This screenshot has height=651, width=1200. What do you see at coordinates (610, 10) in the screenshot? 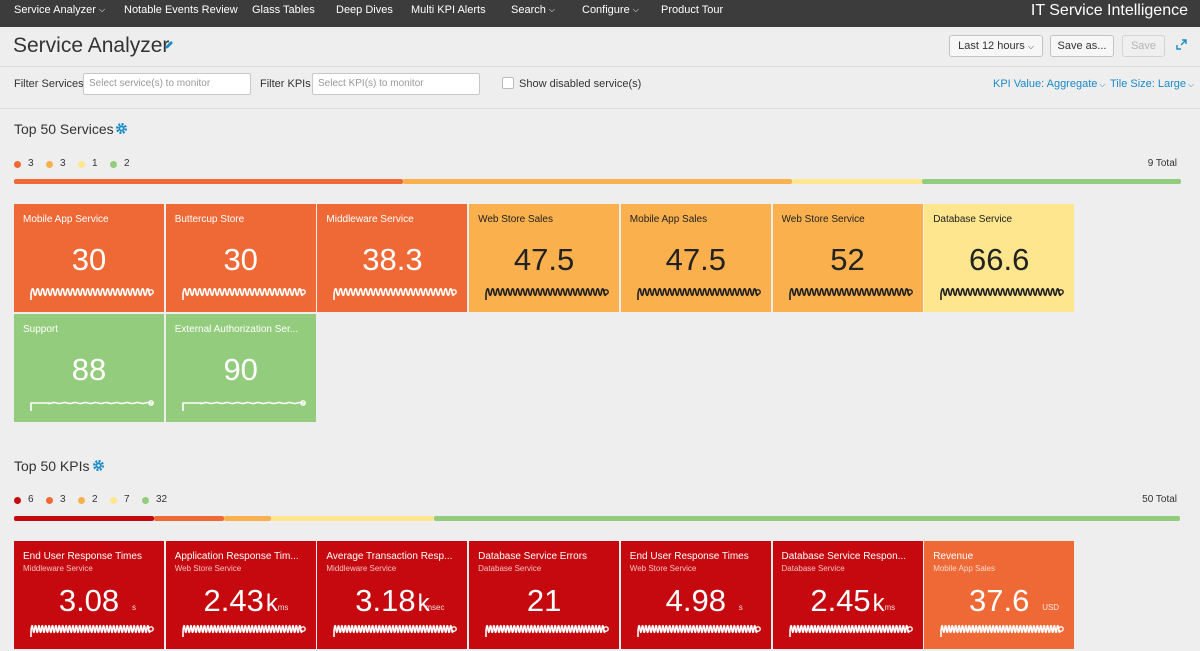
I see `nav-configure: Configure ⌵` at bounding box center [610, 10].